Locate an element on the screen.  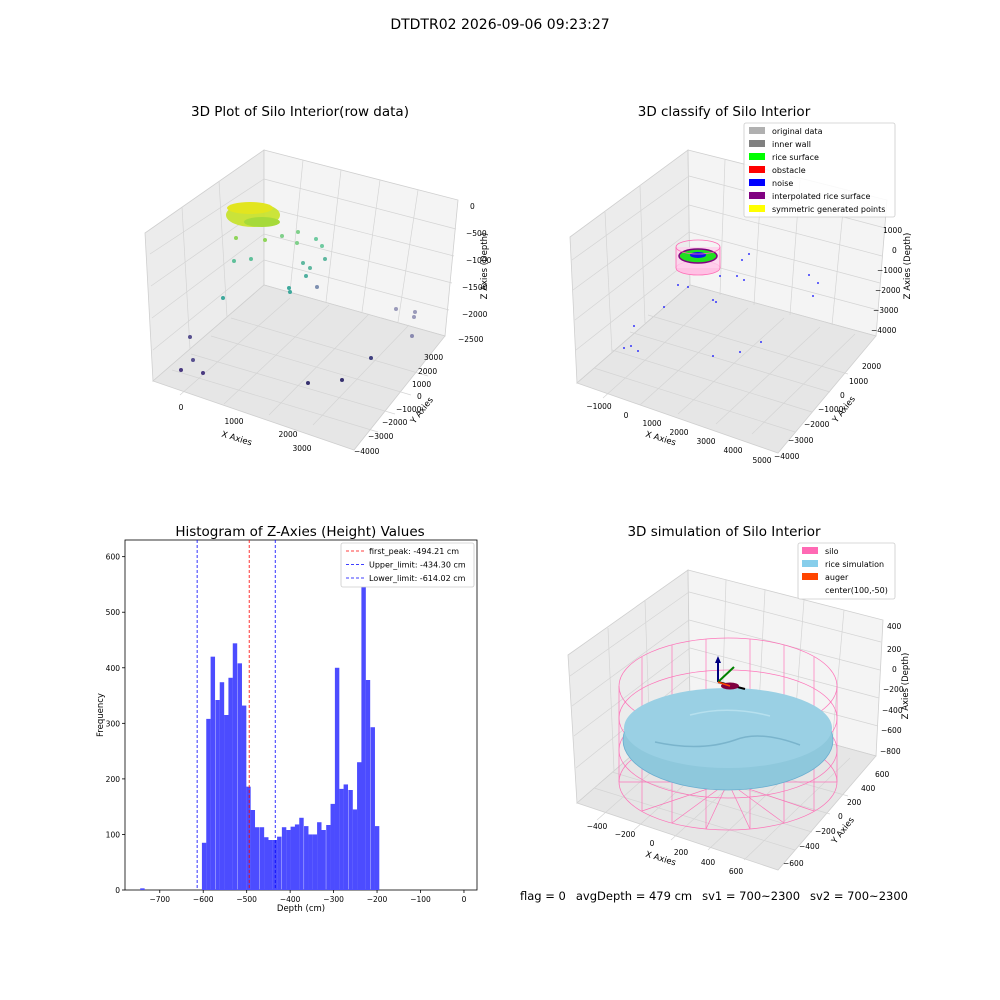
hist-bars is located at coordinates (260, 724).